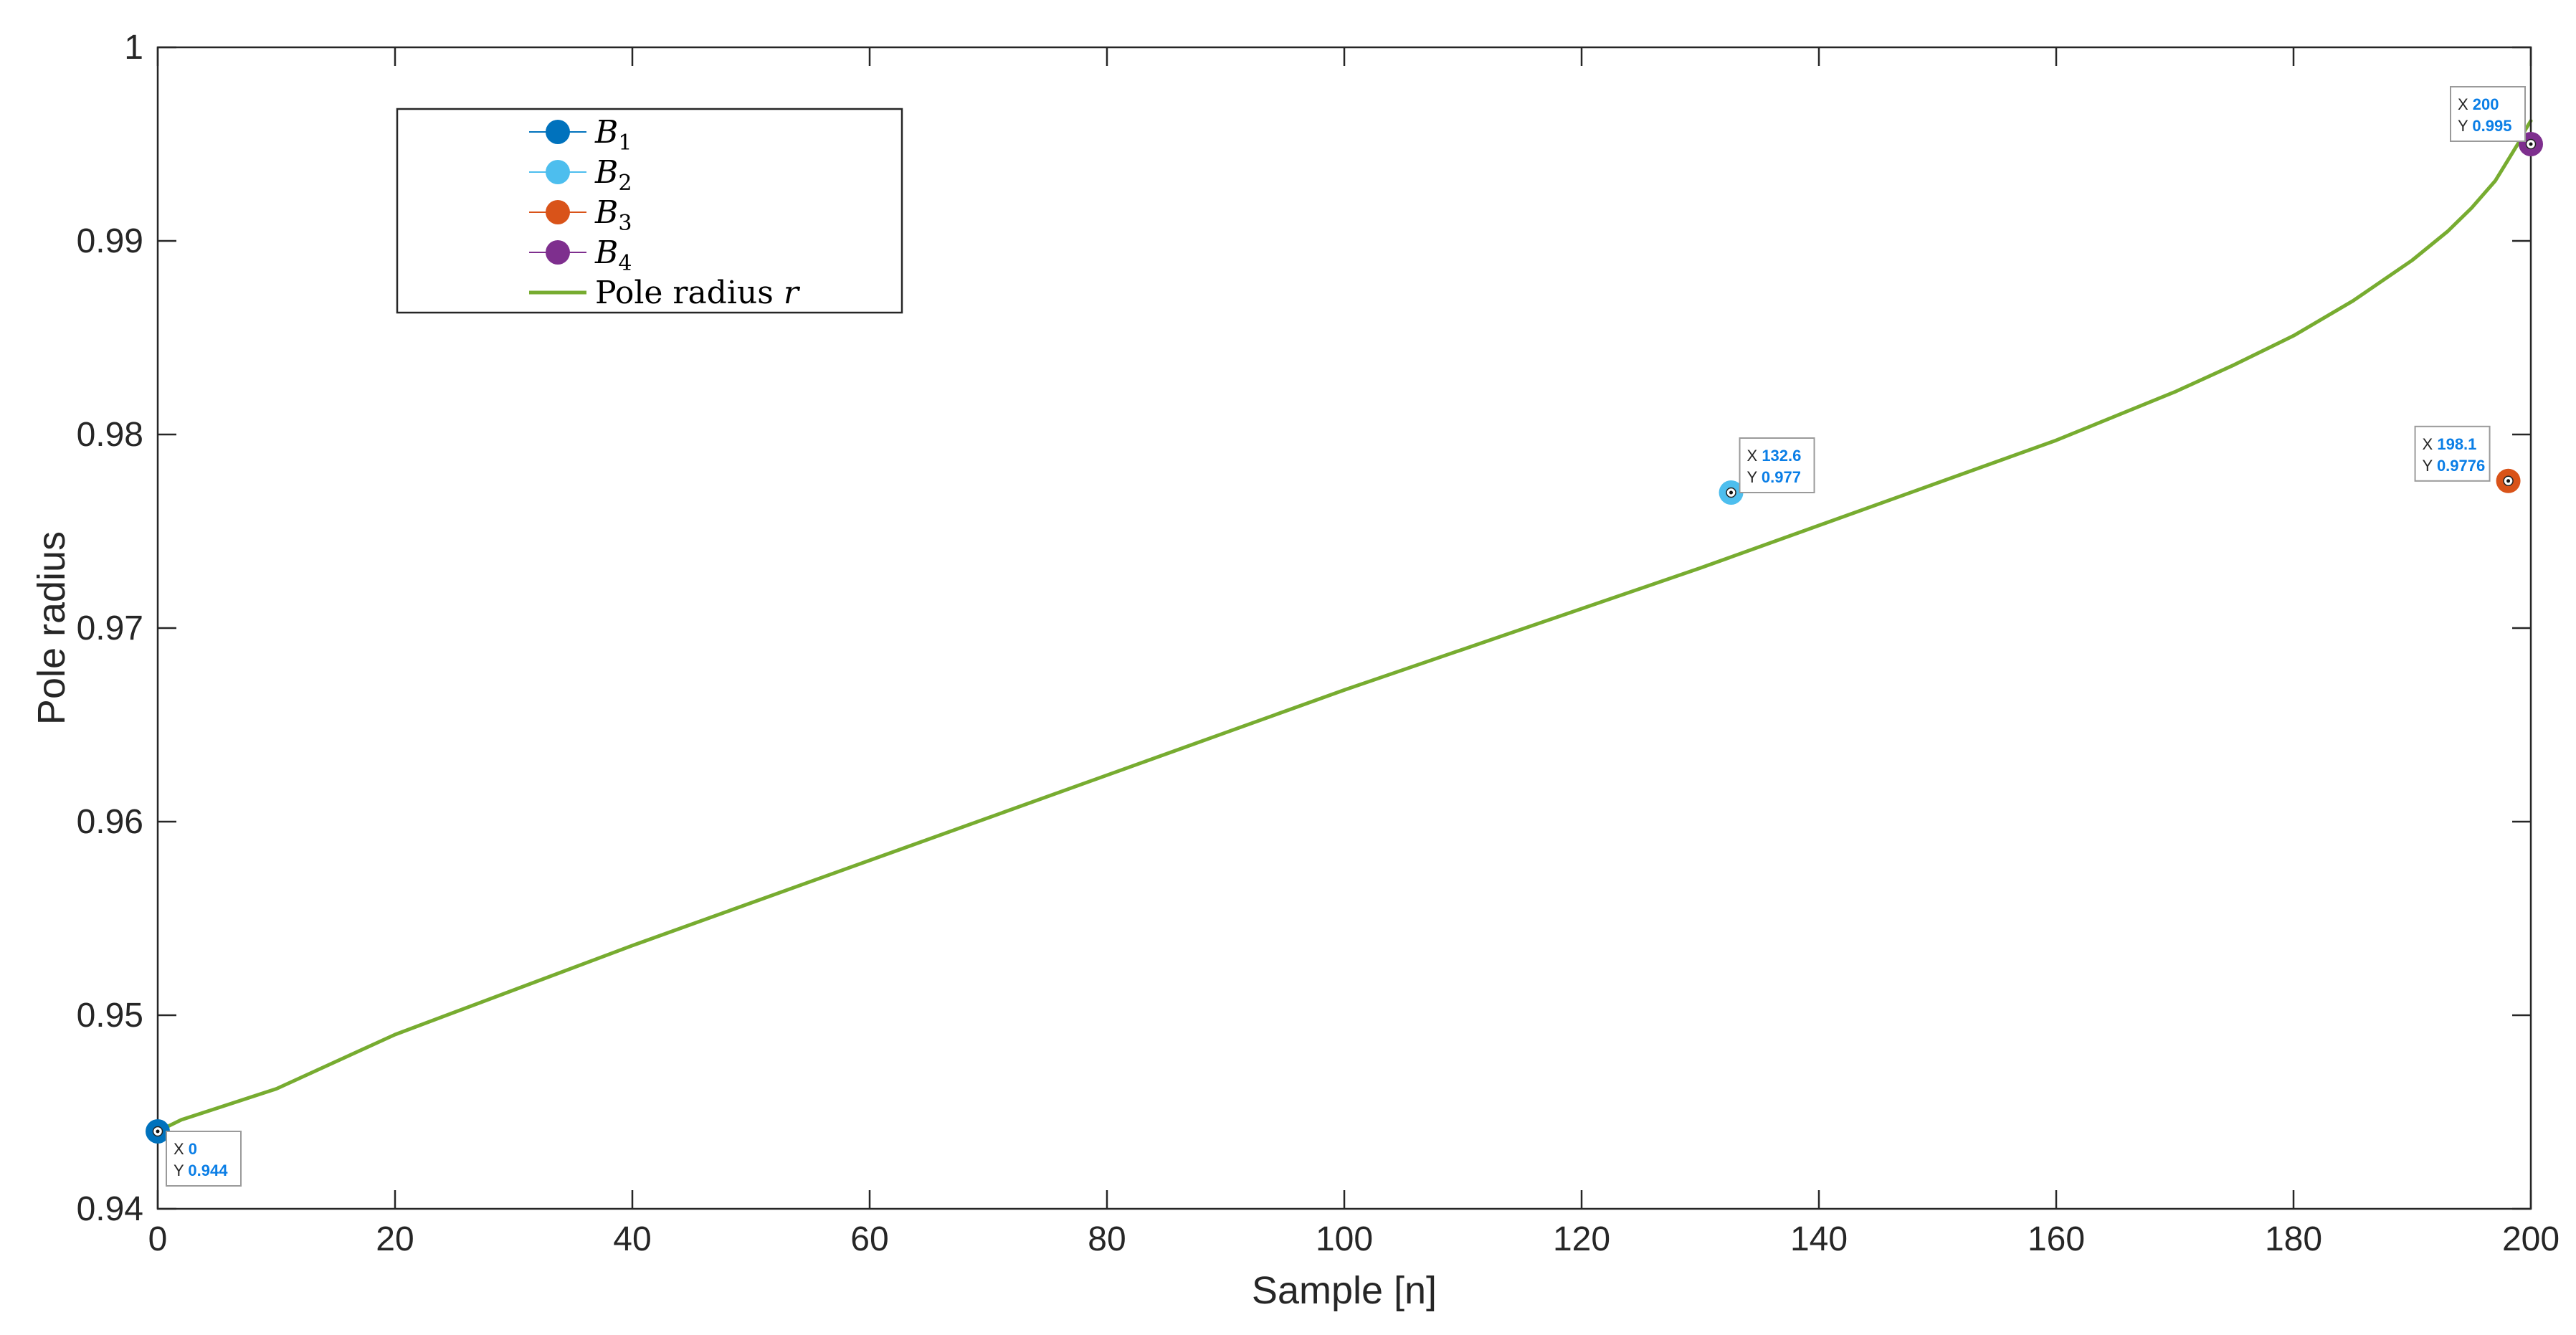  Describe the element at coordinates (2531, 144) in the screenshot. I see `marker-b4-datatip-dot` at that location.